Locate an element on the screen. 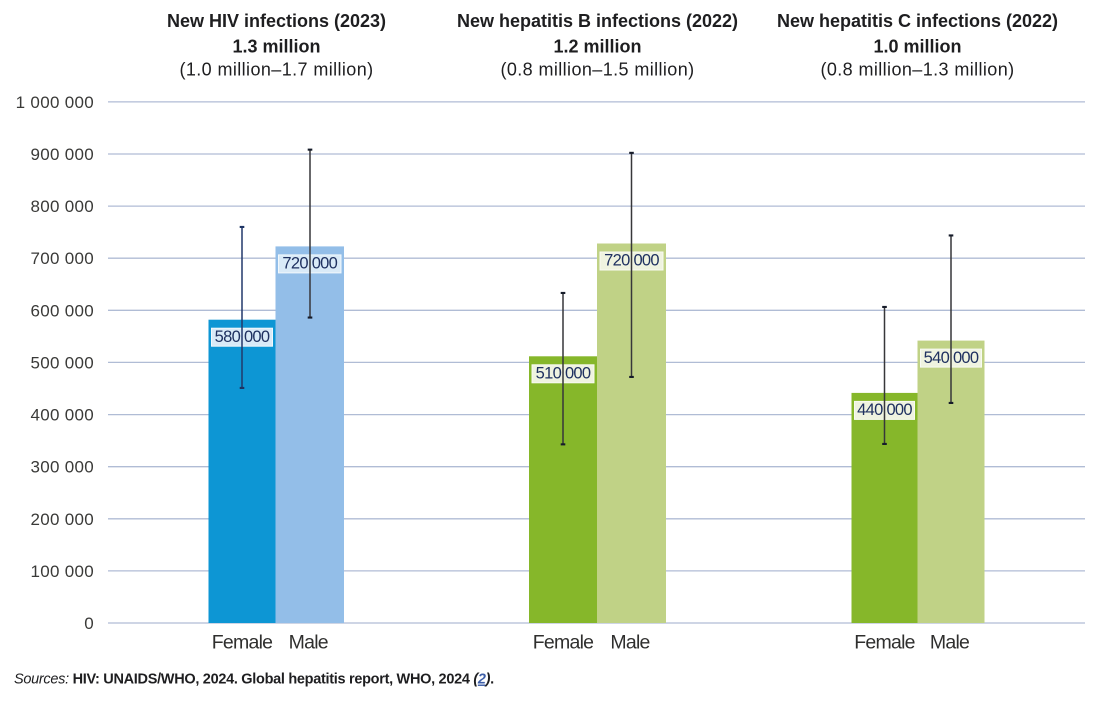 This screenshot has height=705, width=1100. svg-text: 600 000 is located at coordinates (62, 310).